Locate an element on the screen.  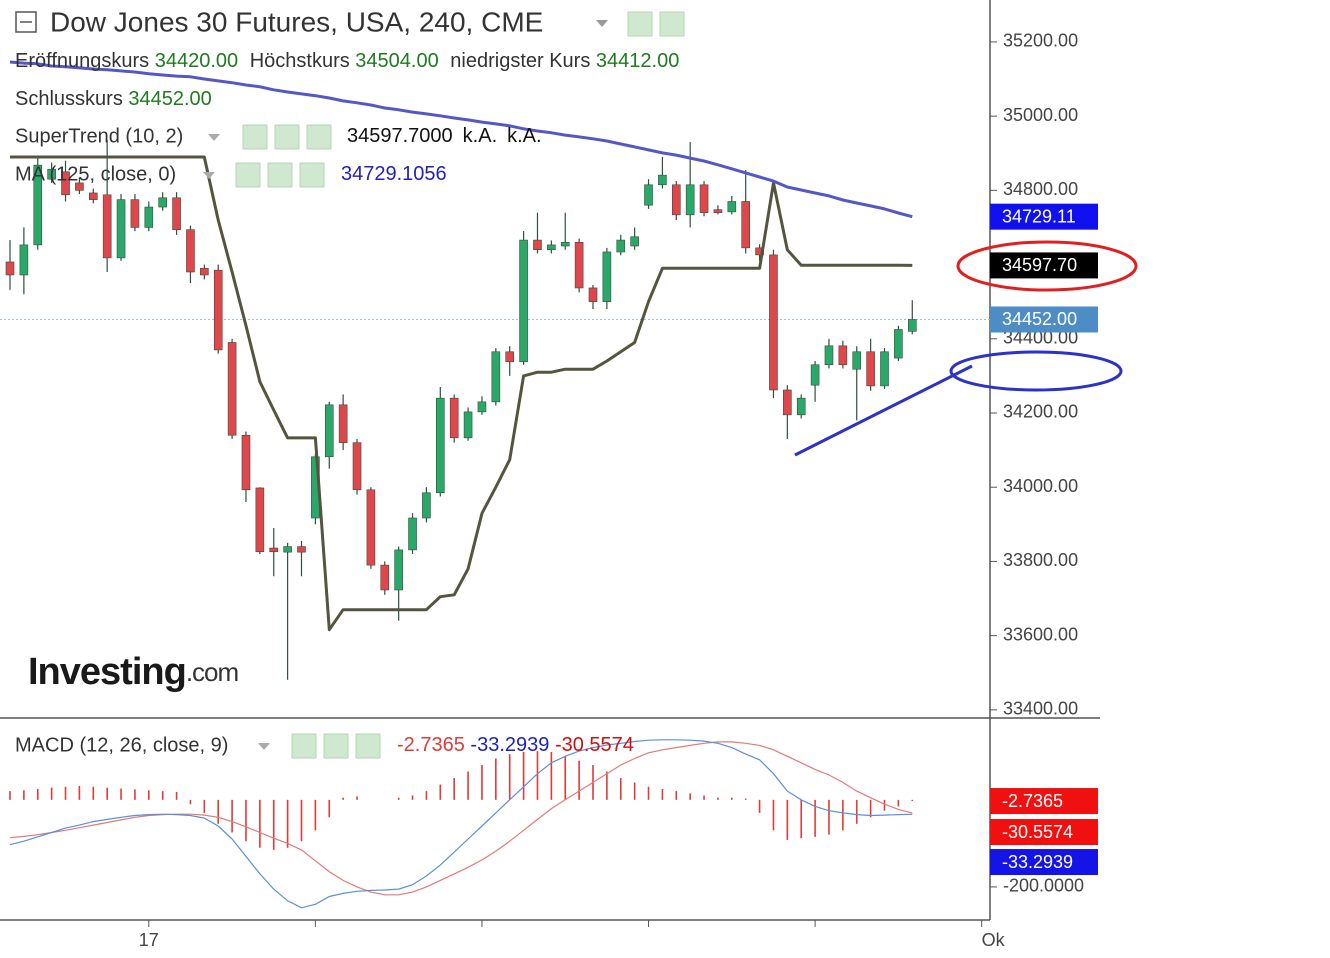
price-tag-label: 34597.70 is located at coordinates (1039, 265).